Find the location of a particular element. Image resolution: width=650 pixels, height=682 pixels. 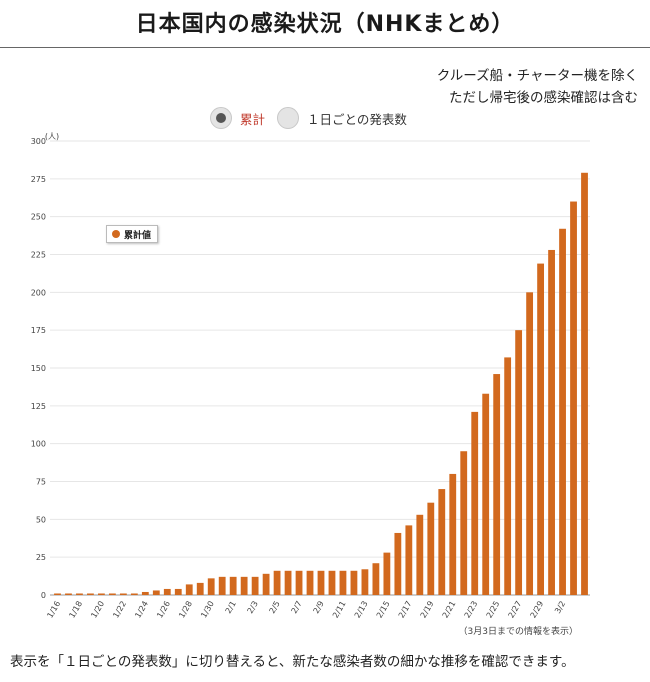

y-tick-label: 25 is located at coordinates (41, 557).